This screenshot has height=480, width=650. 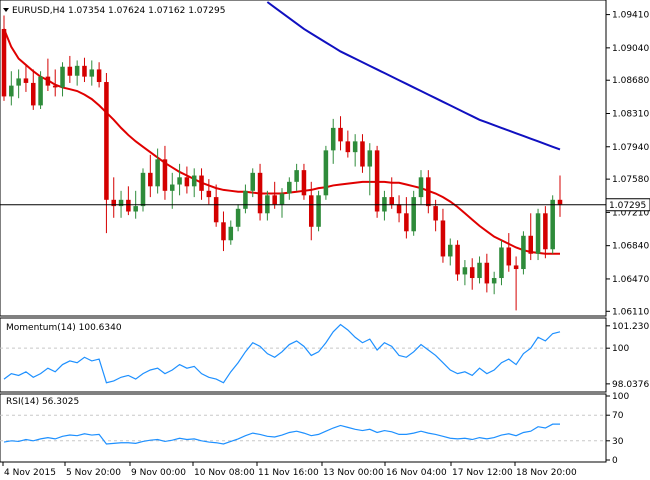 I want to click on momentum-tick-label: 100, so click(x=620, y=349).